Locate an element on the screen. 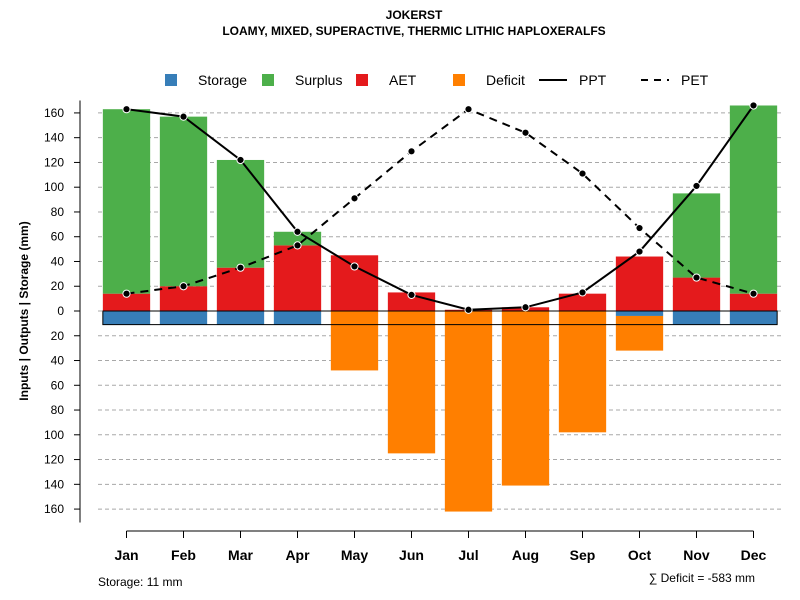 This screenshot has width=800, height=600. legend-swatch-aet is located at coordinates (362, 80).